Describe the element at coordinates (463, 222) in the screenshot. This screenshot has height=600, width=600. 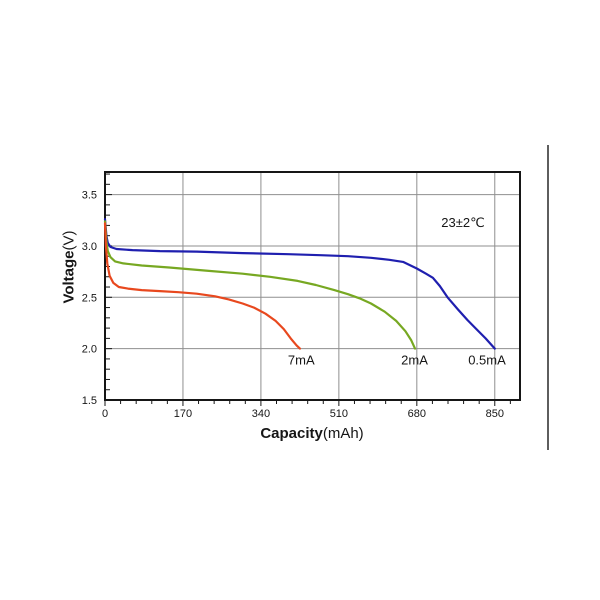
I see `temperature-annotation: 23±2℃` at that location.